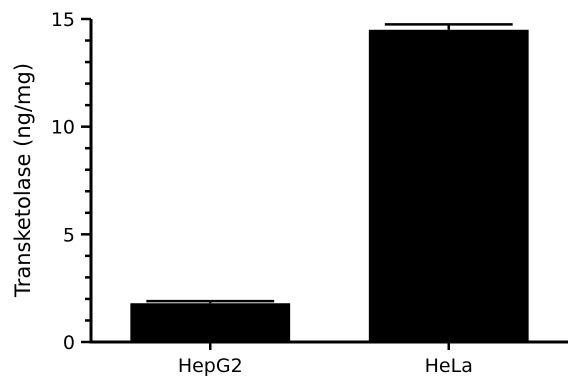  I want to click on x-axis-ticks: HepG2 HeLa, so click(325, 359).